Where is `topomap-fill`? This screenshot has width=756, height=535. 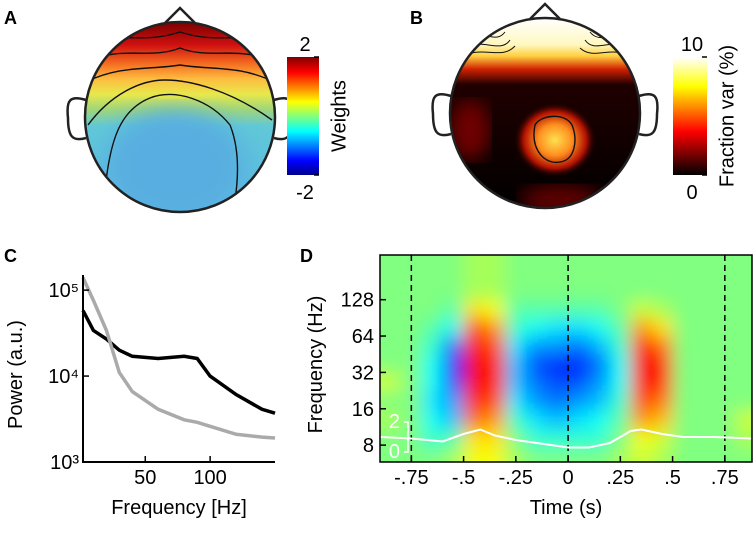 topomap-fill is located at coordinates (180, 117).